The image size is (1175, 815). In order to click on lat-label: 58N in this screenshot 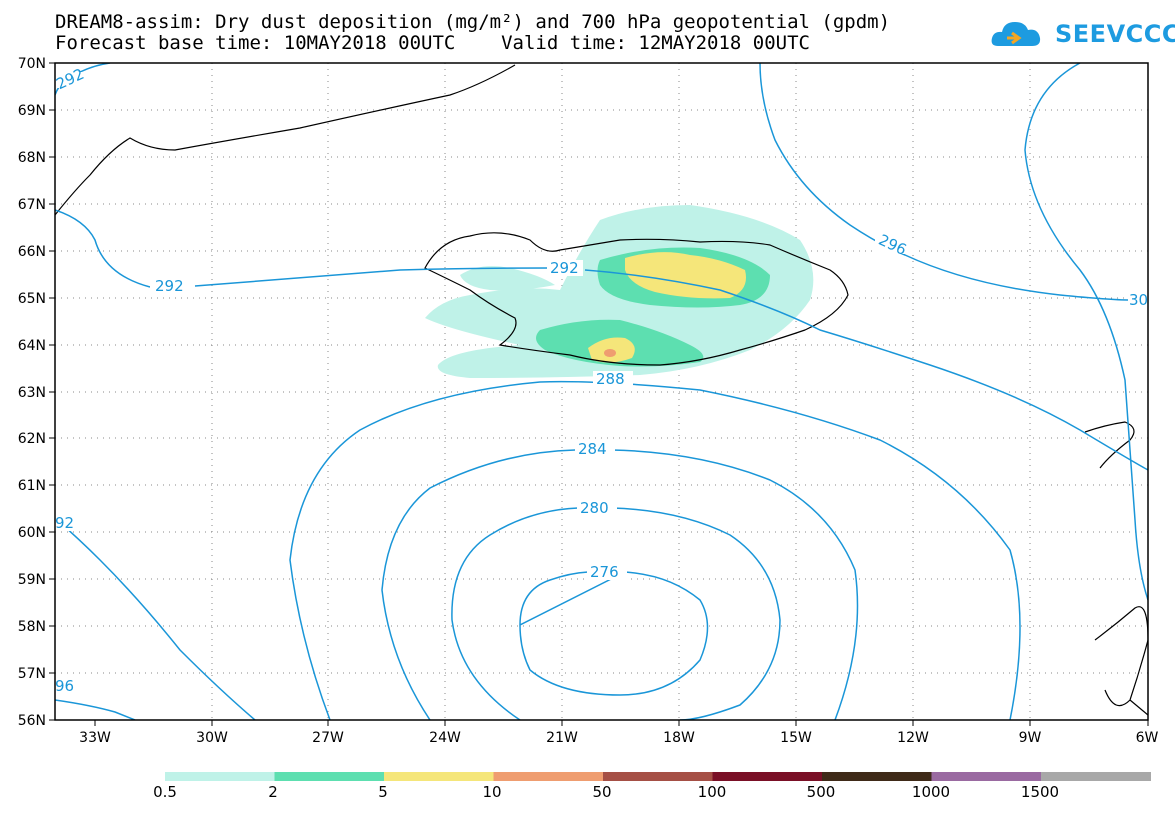, I will do `click(32, 627)`.